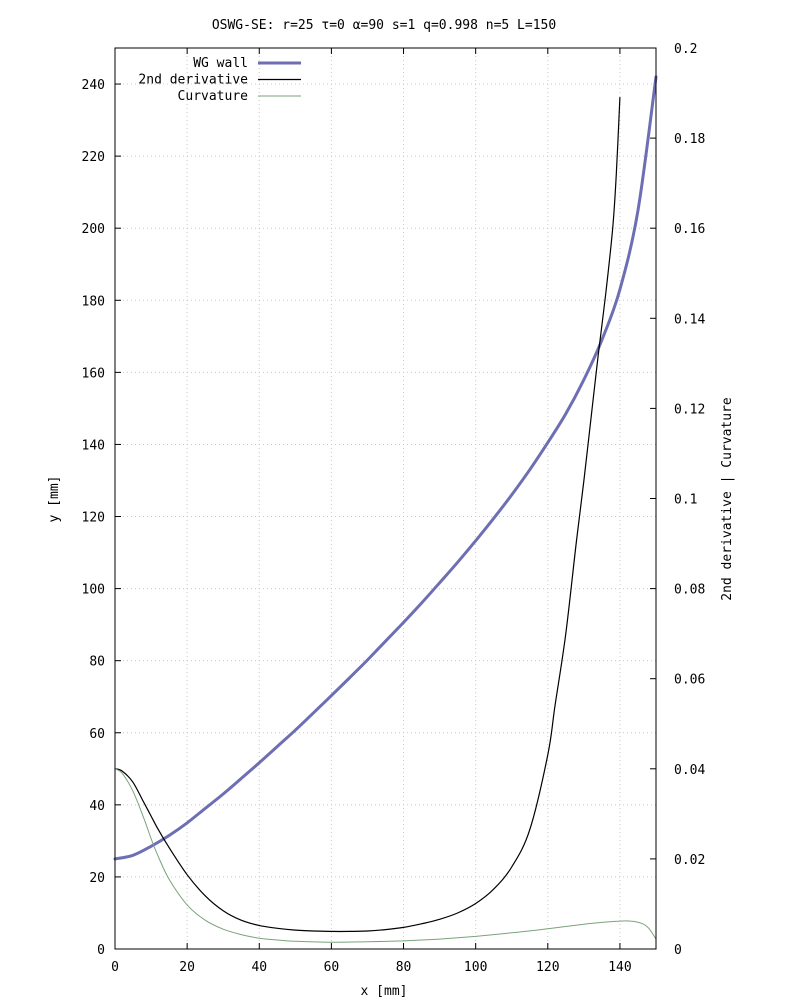 Image resolution: width=800 pixels, height=1000 pixels. What do you see at coordinates (689, 139) in the screenshot?
I see `y2-tick-label: 0.18` at bounding box center [689, 139].